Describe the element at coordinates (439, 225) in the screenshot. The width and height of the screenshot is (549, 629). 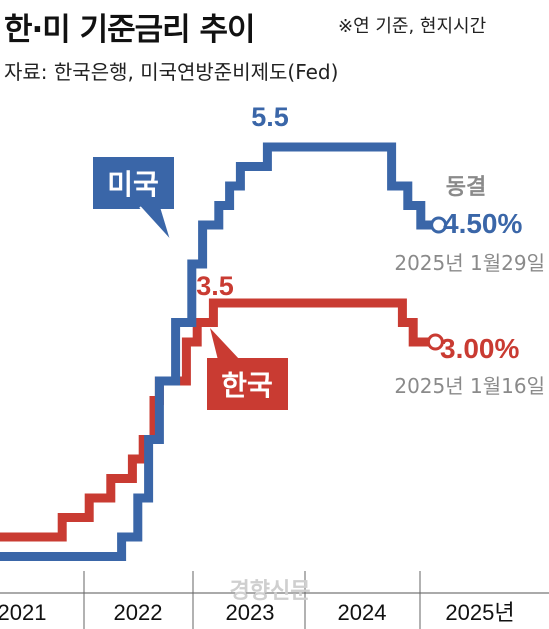
I see `end-point-us` at that location.